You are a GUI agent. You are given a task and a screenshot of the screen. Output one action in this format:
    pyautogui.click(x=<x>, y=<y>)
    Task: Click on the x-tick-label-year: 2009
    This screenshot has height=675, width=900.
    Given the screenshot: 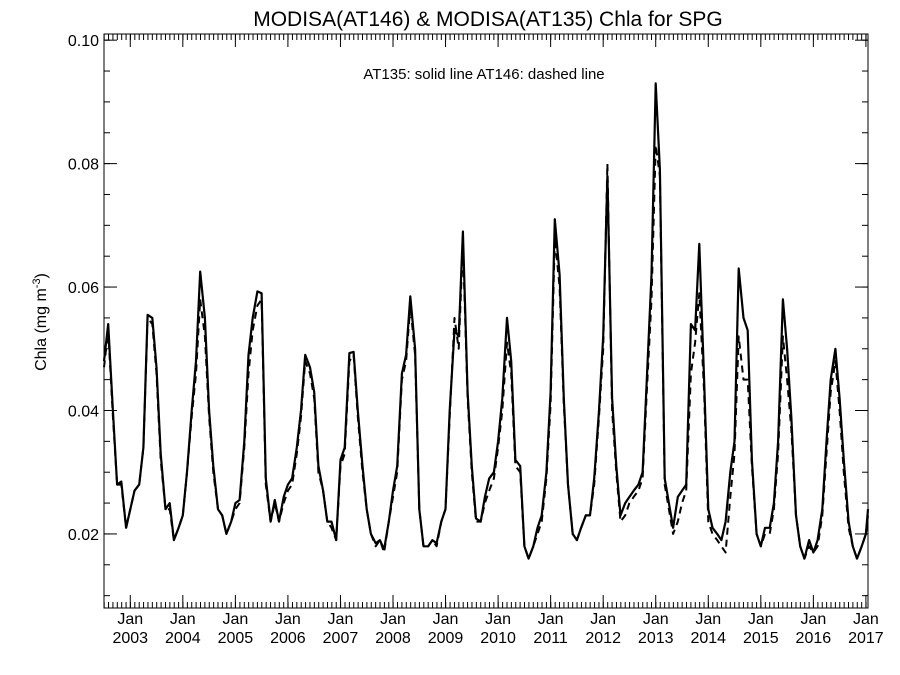 What is the action you would take?
    pyautogui.click(x=446, y=638)
    